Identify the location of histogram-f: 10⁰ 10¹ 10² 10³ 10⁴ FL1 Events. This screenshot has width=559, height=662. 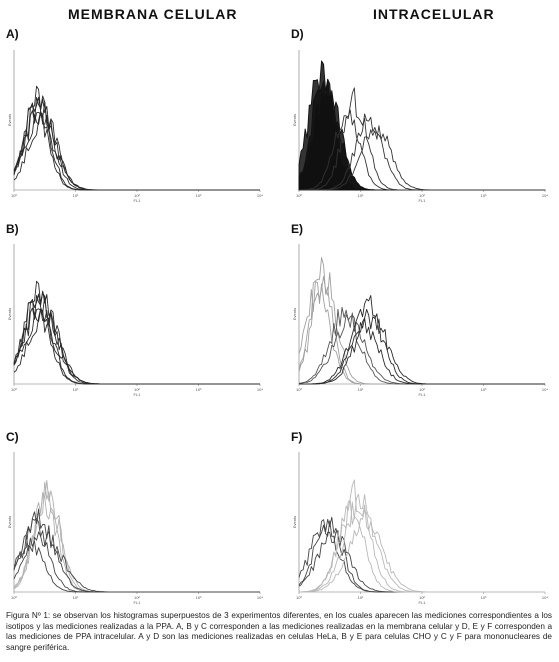
(420, 528).